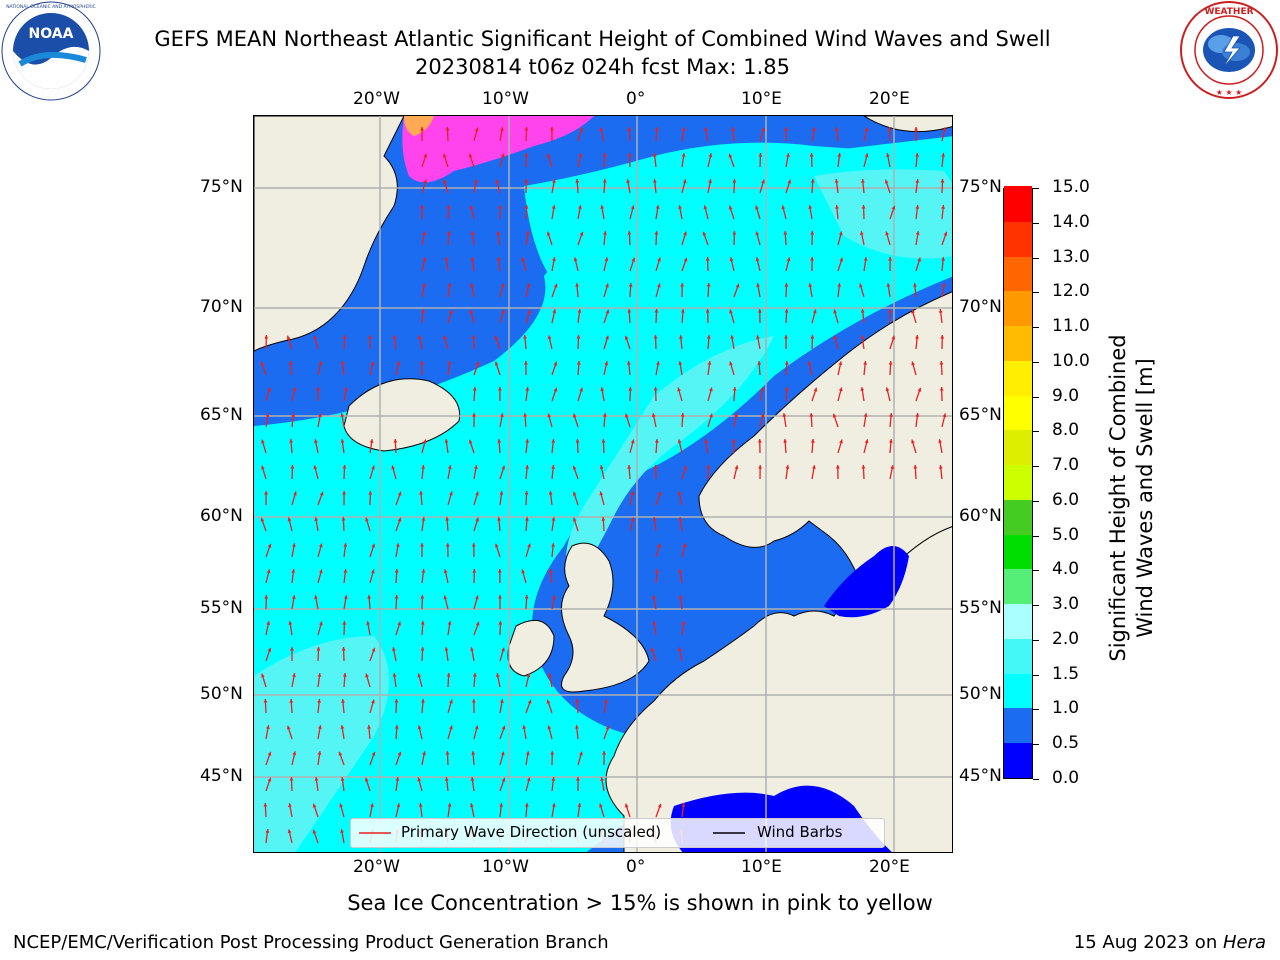  Describe the element at coordinates (980, 776) in the screenshot. I see `lat-label-right-45n: 45°N` at that location.